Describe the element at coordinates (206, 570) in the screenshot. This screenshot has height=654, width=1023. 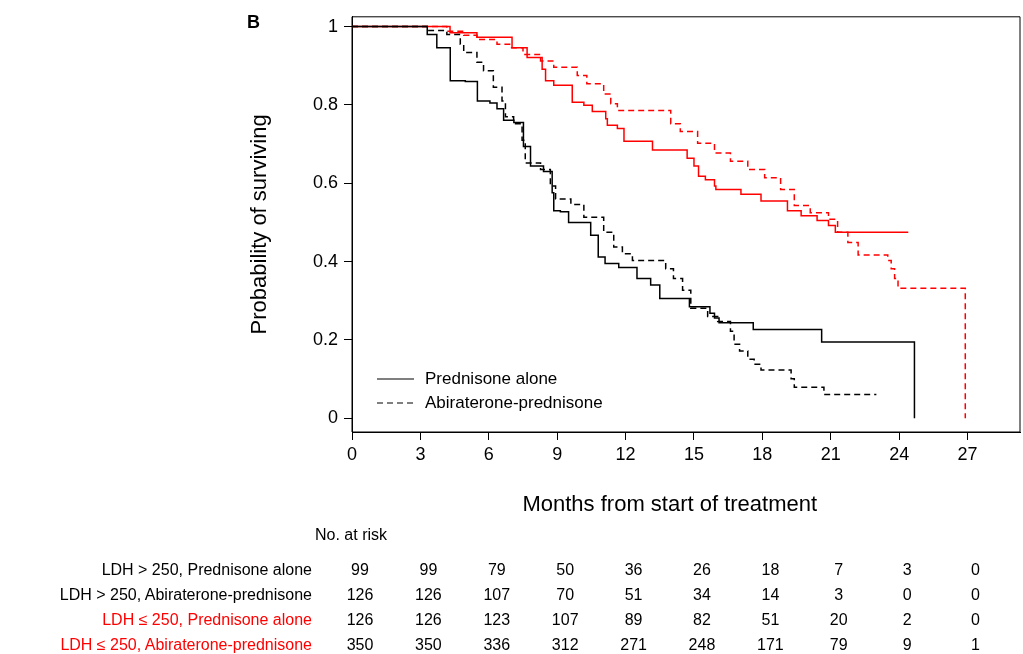
I see `text: LDH > 250, Prednisone alone` at that location.